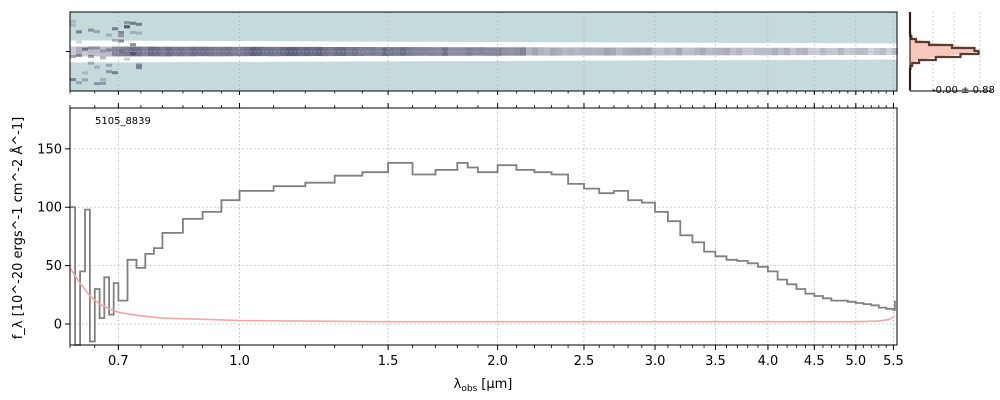 This screenshot has height=400, width=1000. Describe the element at coordinates (118, 361) in the screenshot. I see `x-tick-label-0: 0.7` at that location.